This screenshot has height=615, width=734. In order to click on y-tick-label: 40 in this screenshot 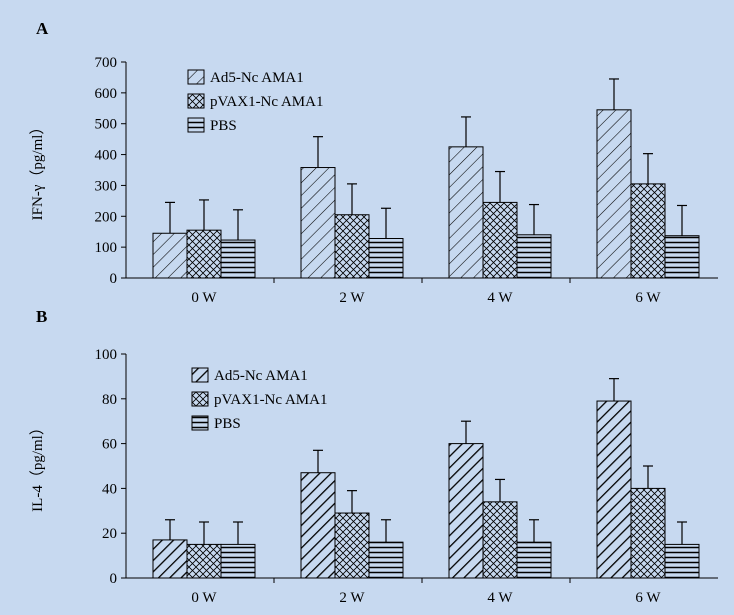, I will do `click(109, 489)`.